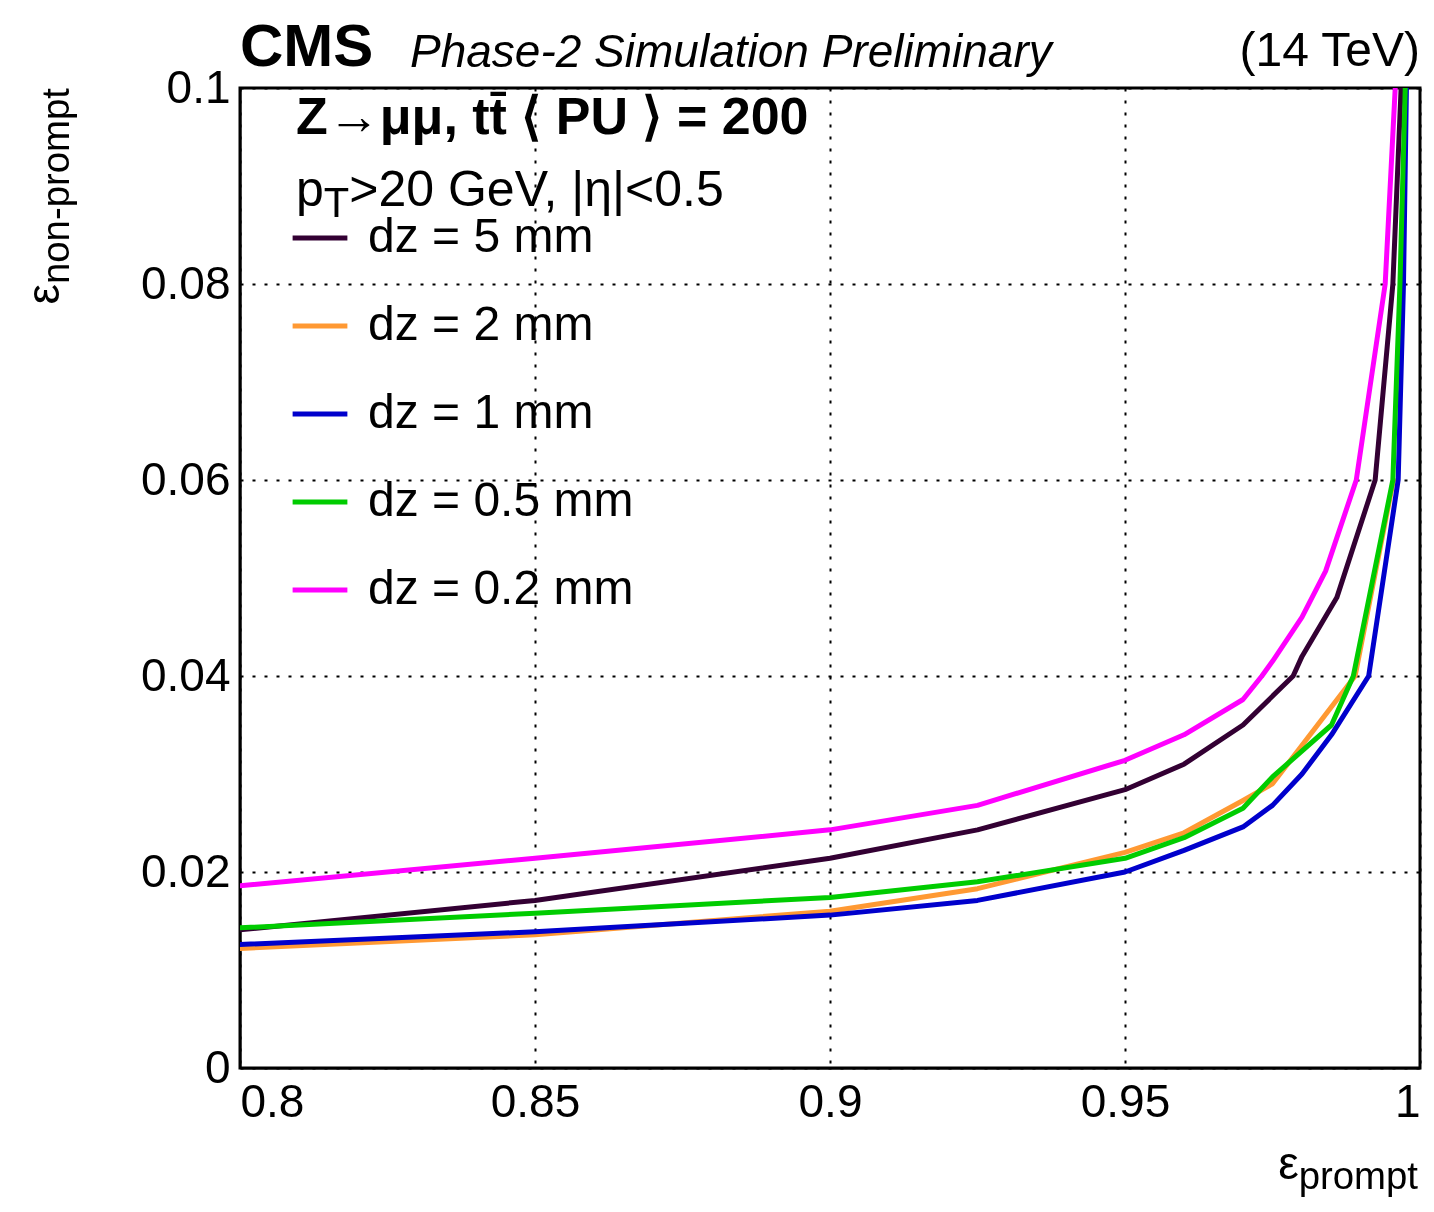 Image resolution: width=1434 pixels, height=1212 pixels. I want to click on y-tick-label: 0.1, so click(198, 86).